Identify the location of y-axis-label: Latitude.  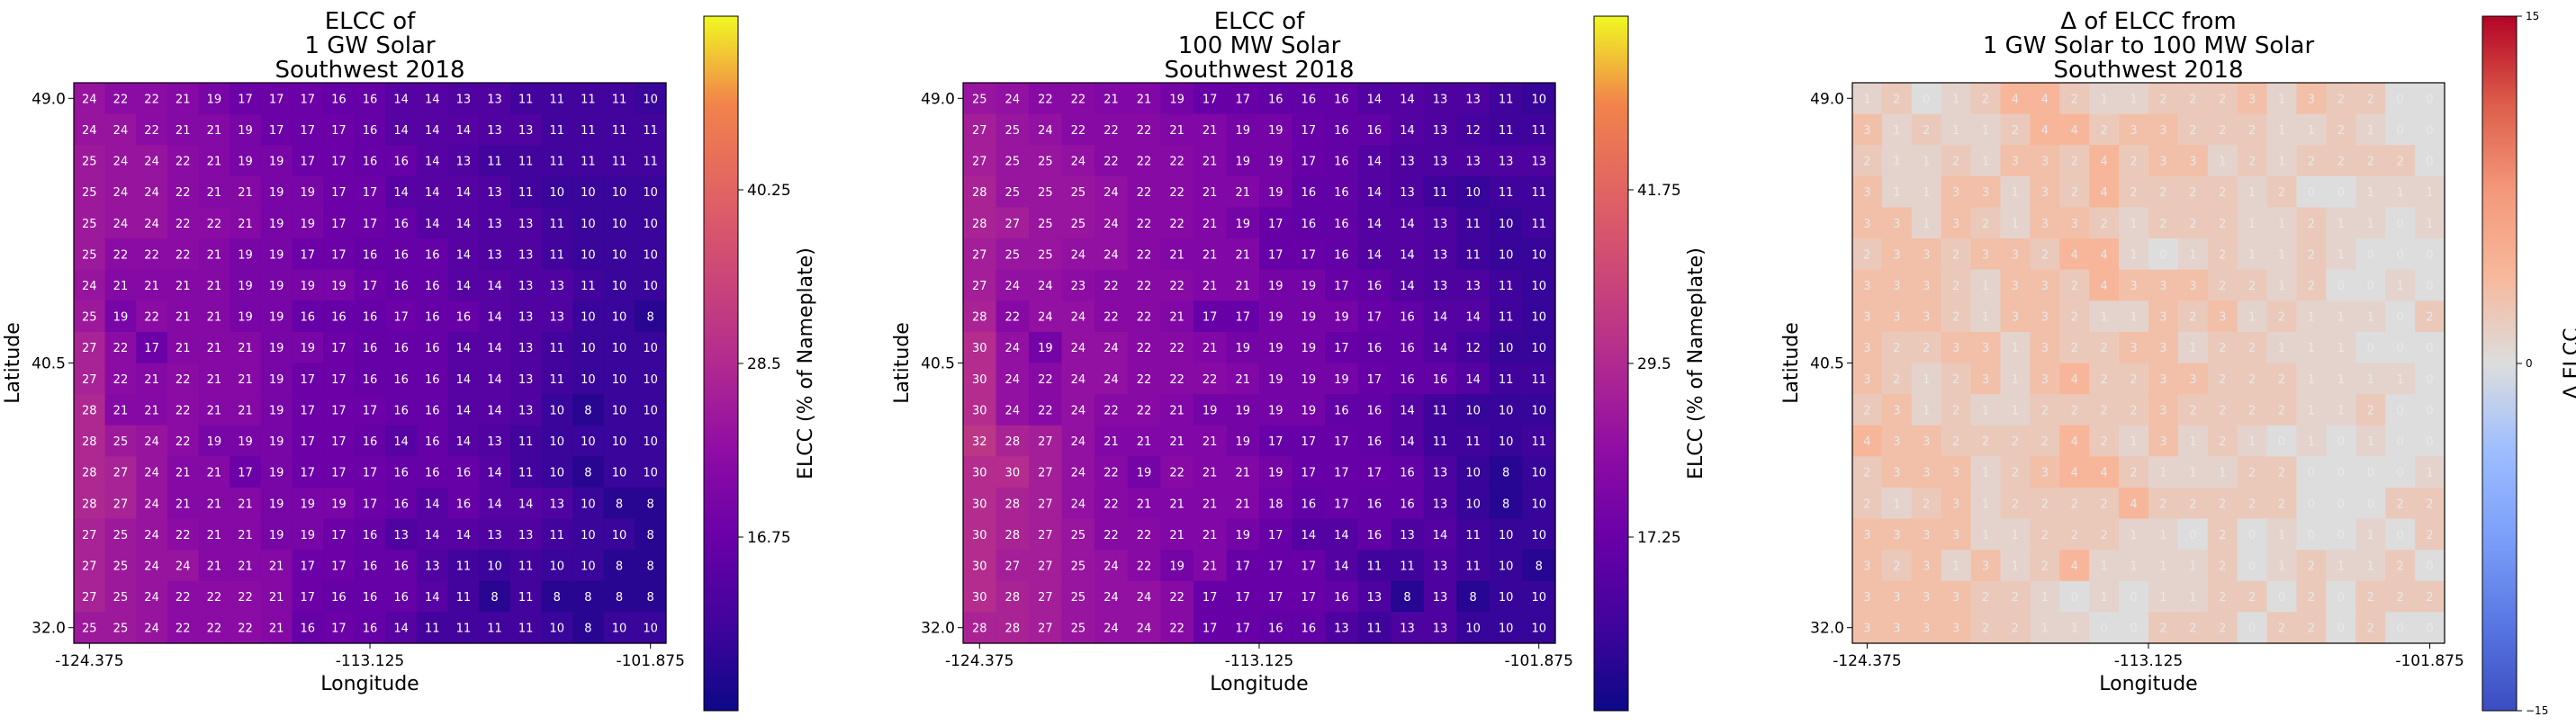
(902, 363).